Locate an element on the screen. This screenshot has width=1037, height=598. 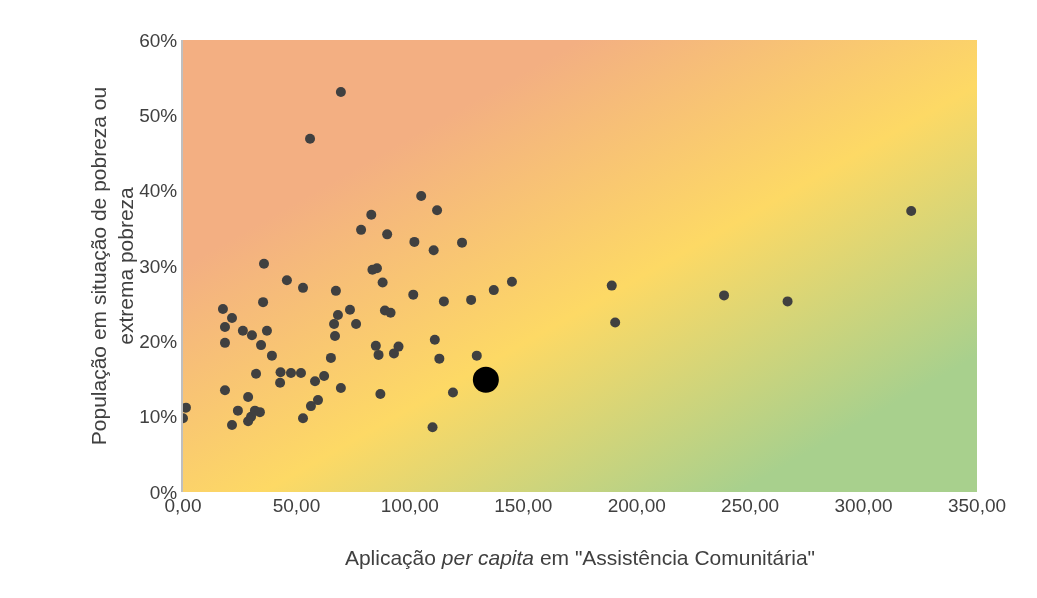
x-tick-label: 200,00 is located at coordinates (636, 505).